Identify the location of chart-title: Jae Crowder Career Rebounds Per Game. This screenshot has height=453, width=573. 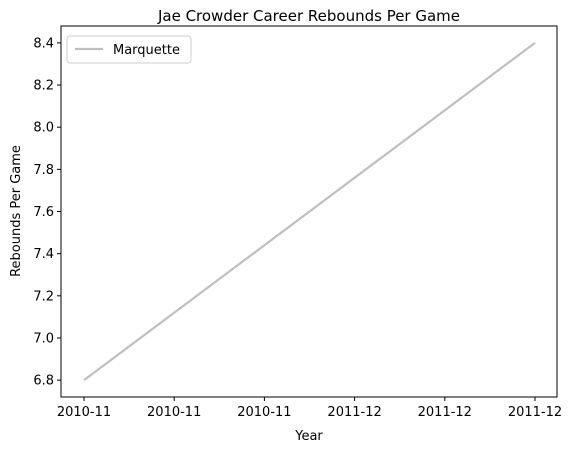
(308, 16).